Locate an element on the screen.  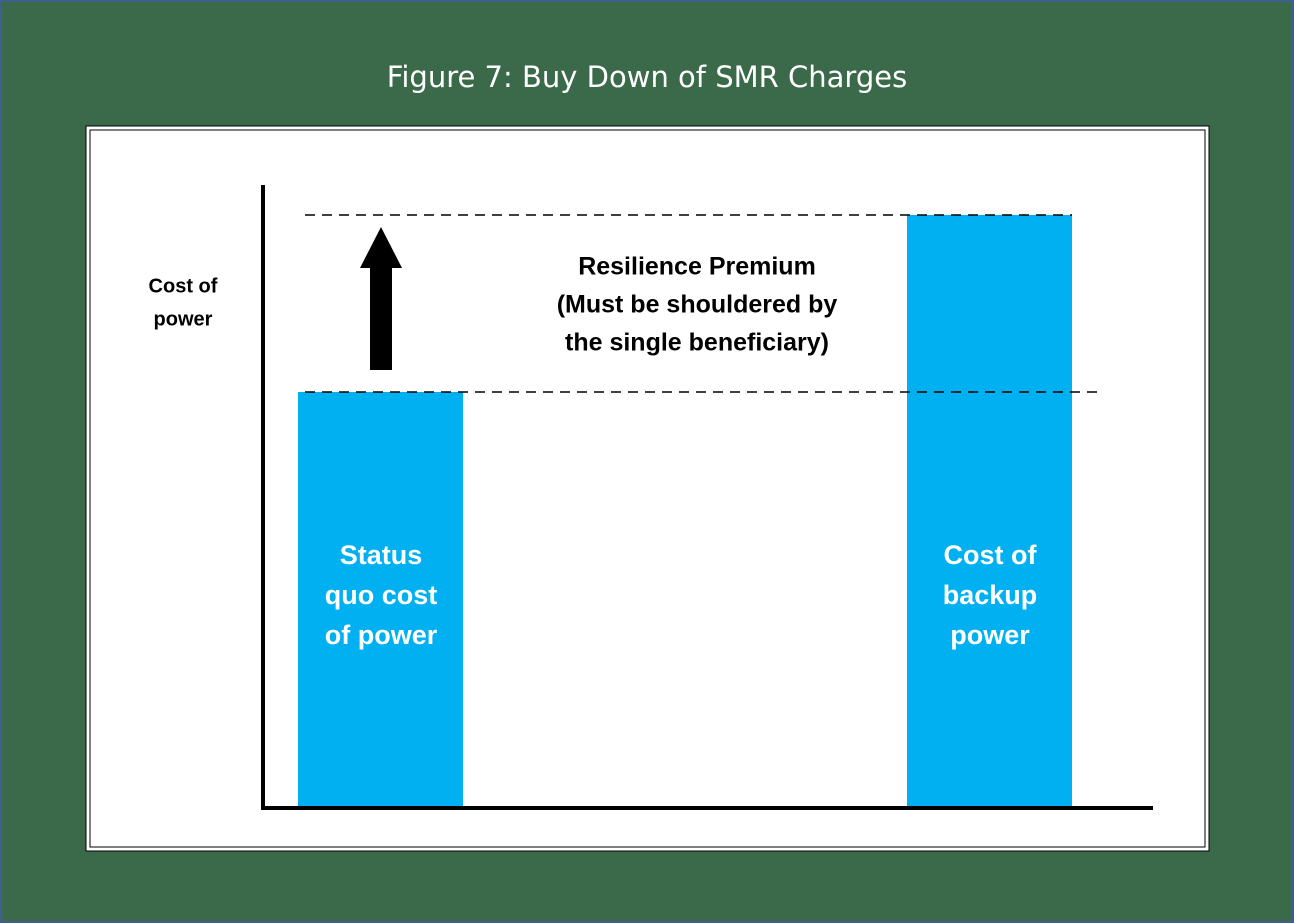
bar-label: quo cost is located at coordinates (381, 595).